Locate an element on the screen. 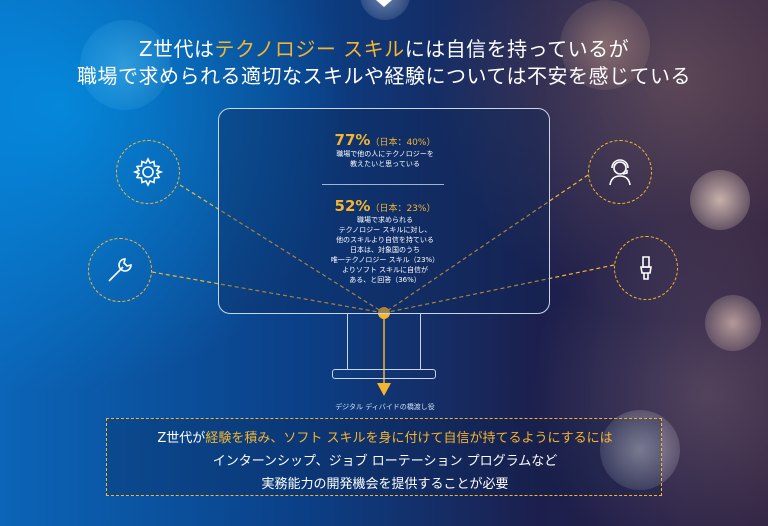  stat-77: 77%（日本：40%） 職場で他の人にテクノロジーを 教えたいと思っている is located at coordinates (385, 149).